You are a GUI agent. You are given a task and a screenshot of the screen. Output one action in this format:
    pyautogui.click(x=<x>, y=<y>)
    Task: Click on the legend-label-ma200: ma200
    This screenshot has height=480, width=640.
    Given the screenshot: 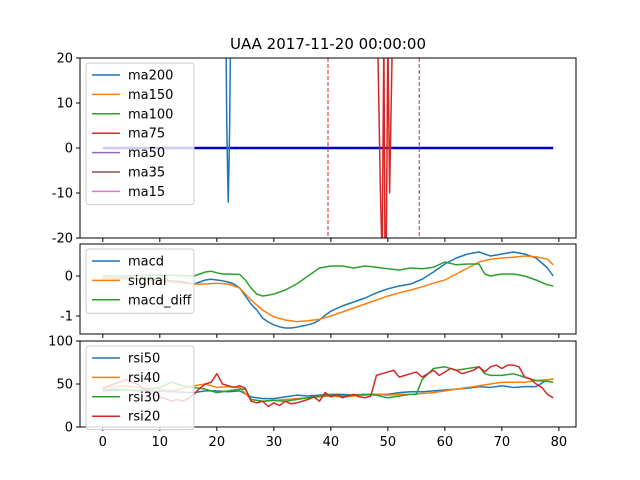 What is the action you would take?
    pyautogui.click(x=150, y=76)
    